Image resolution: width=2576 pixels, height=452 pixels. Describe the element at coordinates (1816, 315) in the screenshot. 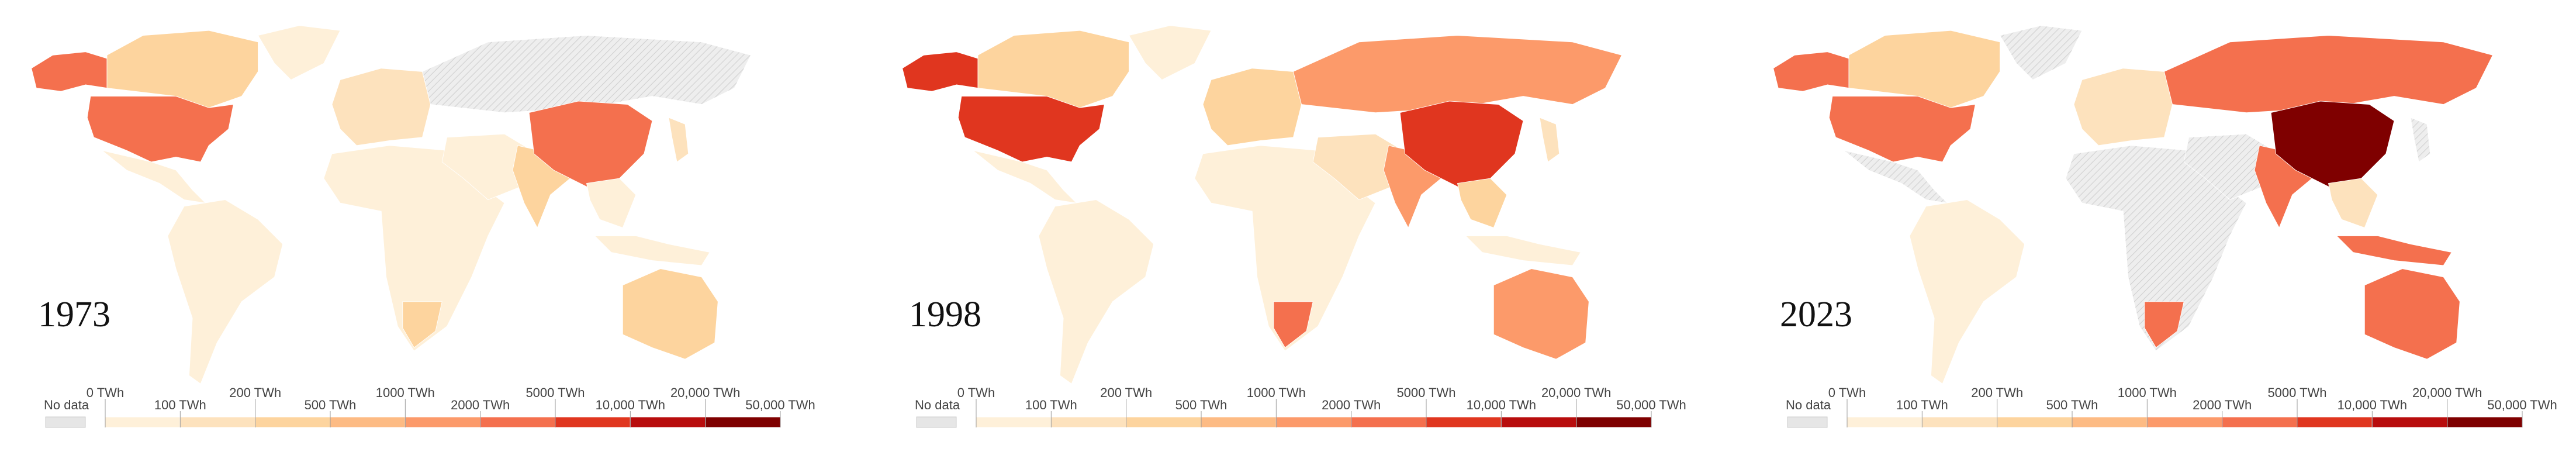

I see `year-label: 2023` at that location.